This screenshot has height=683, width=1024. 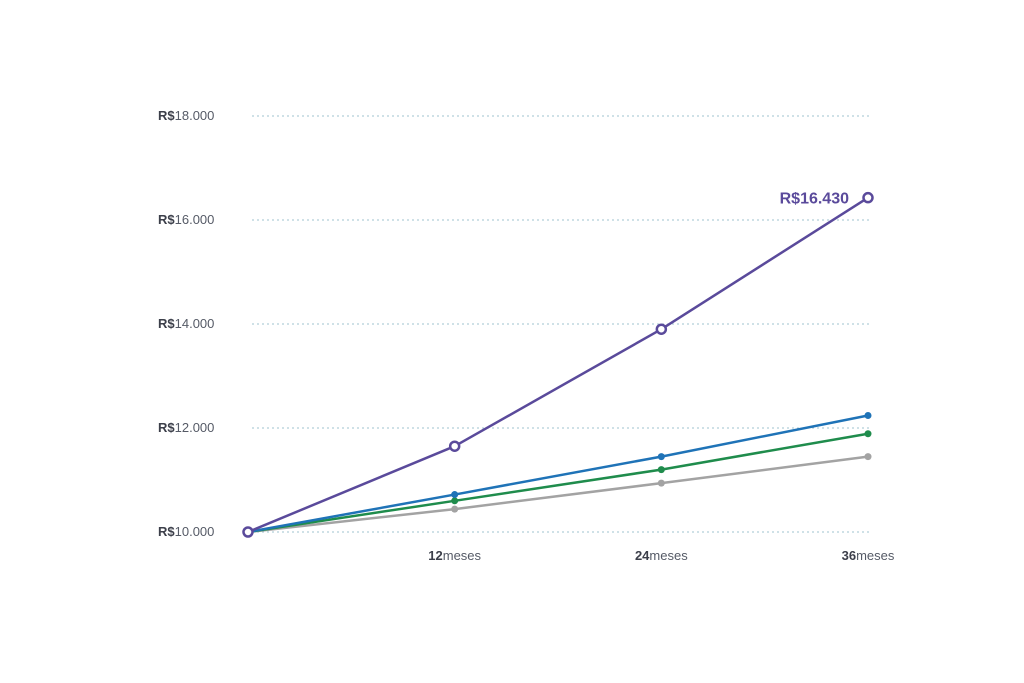 I want to click on end-value-label: R$16.430, so click(x=814, y=199).